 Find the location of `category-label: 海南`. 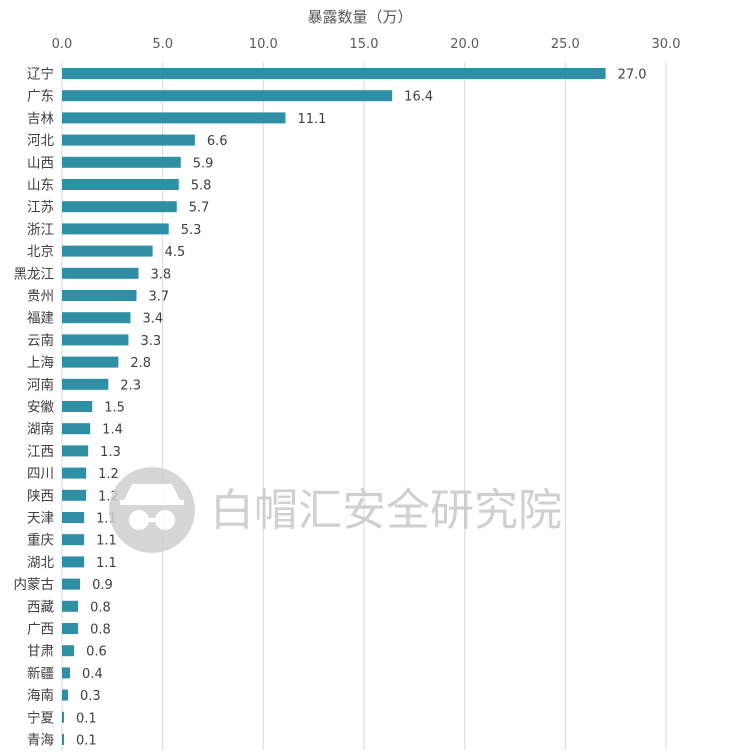

category-label: 海南 is located at coordinates (40, 696).